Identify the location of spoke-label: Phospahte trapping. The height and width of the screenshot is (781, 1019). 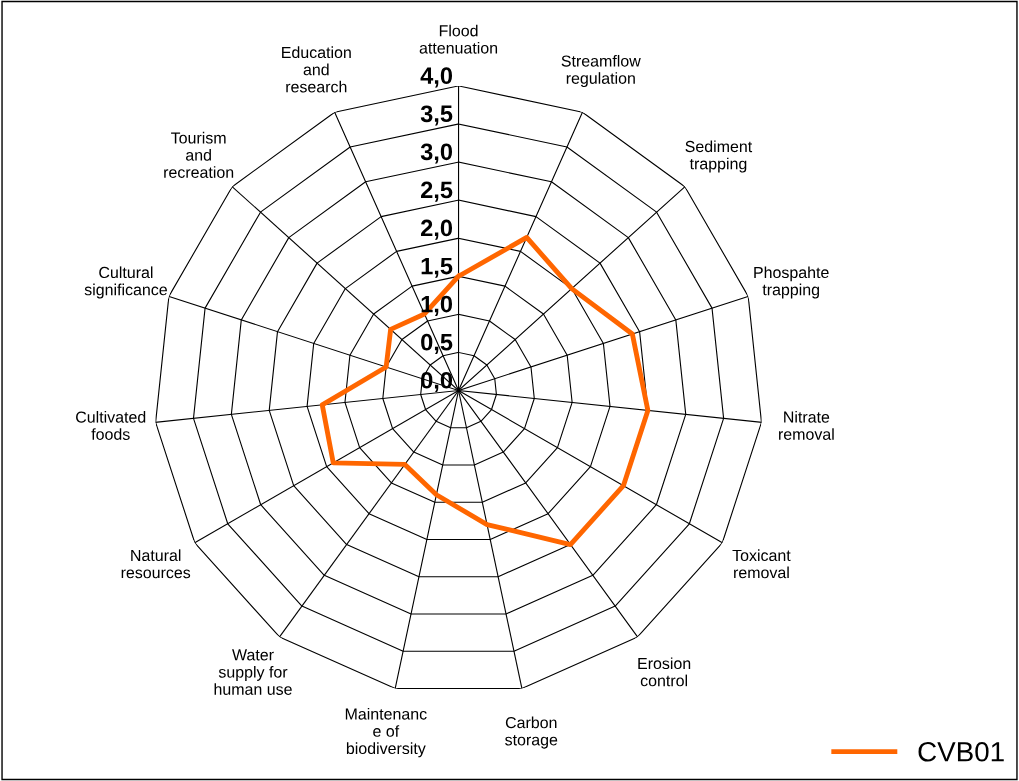
(791, 282).